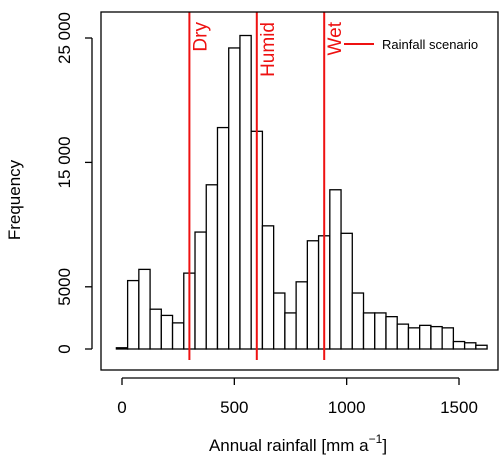  Describe the element at coordinates (64, 348) in the screenshot. I see `y-tick-label-0: 0` at that location.